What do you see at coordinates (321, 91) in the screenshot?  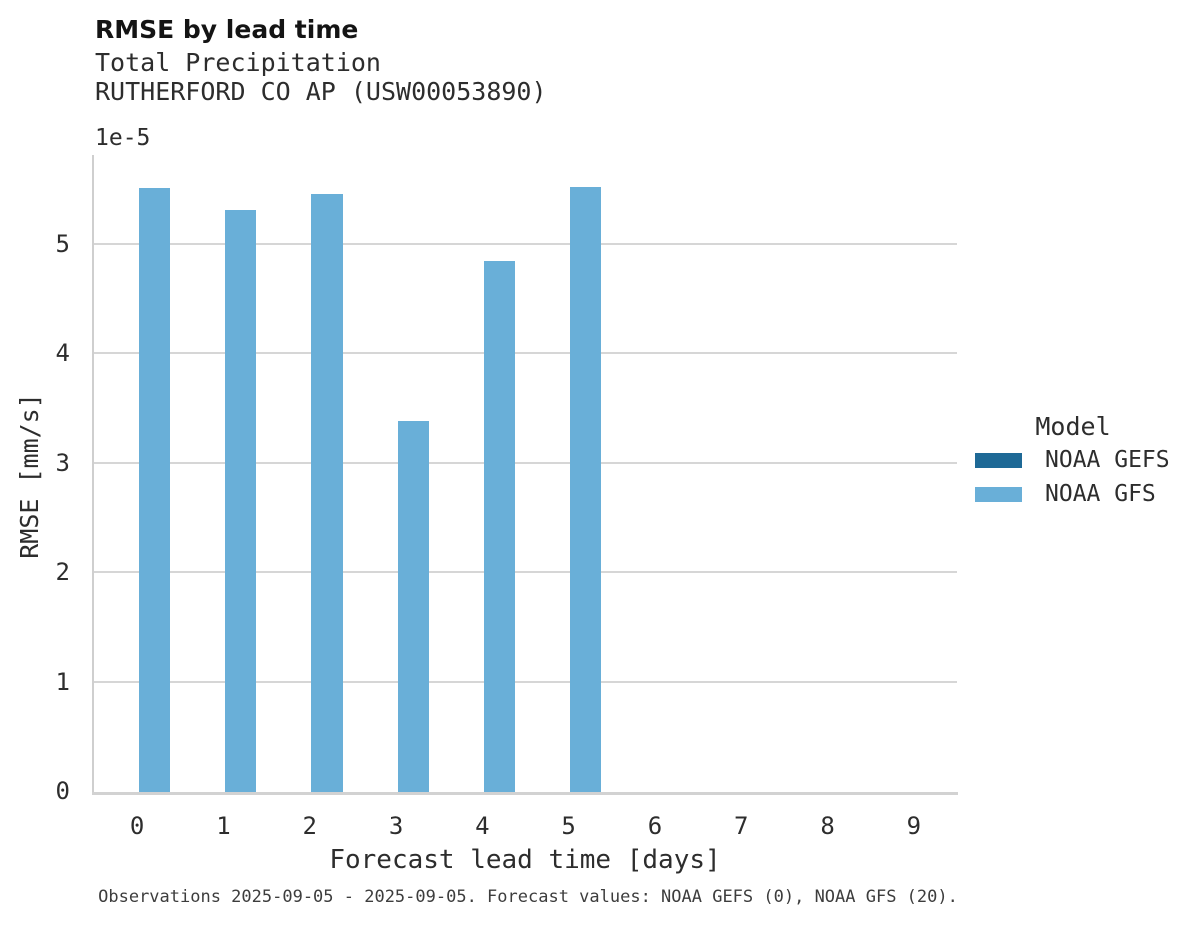 I see `chart-station-name: RUTHERFORD CO AP (USW00053890)` at bounding box center [321, 91].